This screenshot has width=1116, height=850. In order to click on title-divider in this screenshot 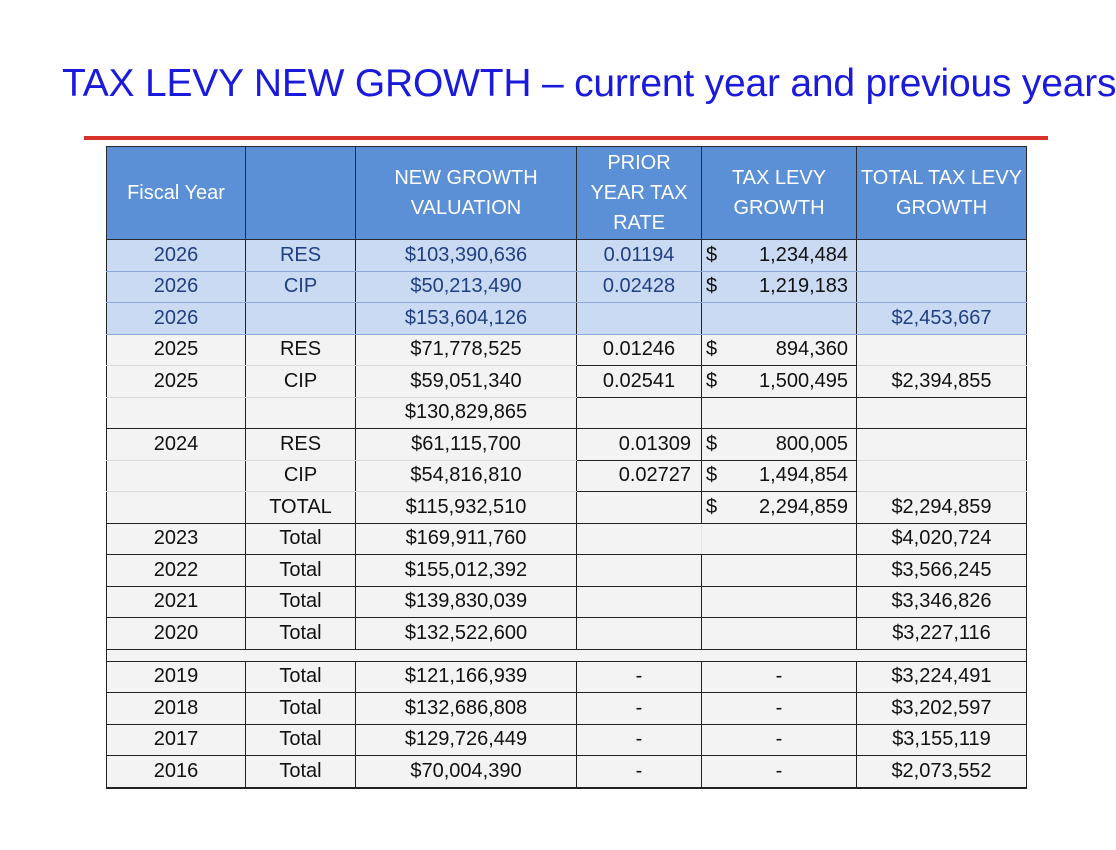, I will do `click(566, 138)`.